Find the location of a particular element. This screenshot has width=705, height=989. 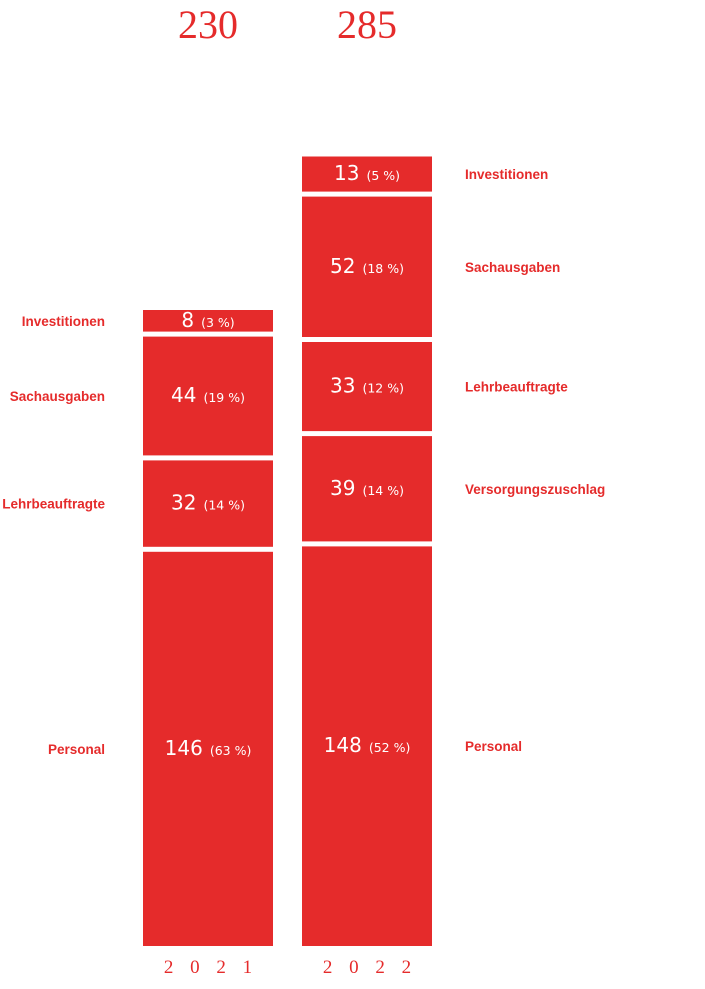

segment-share-investitionen-2022: (5 %) is located at coordinates (383, 175).